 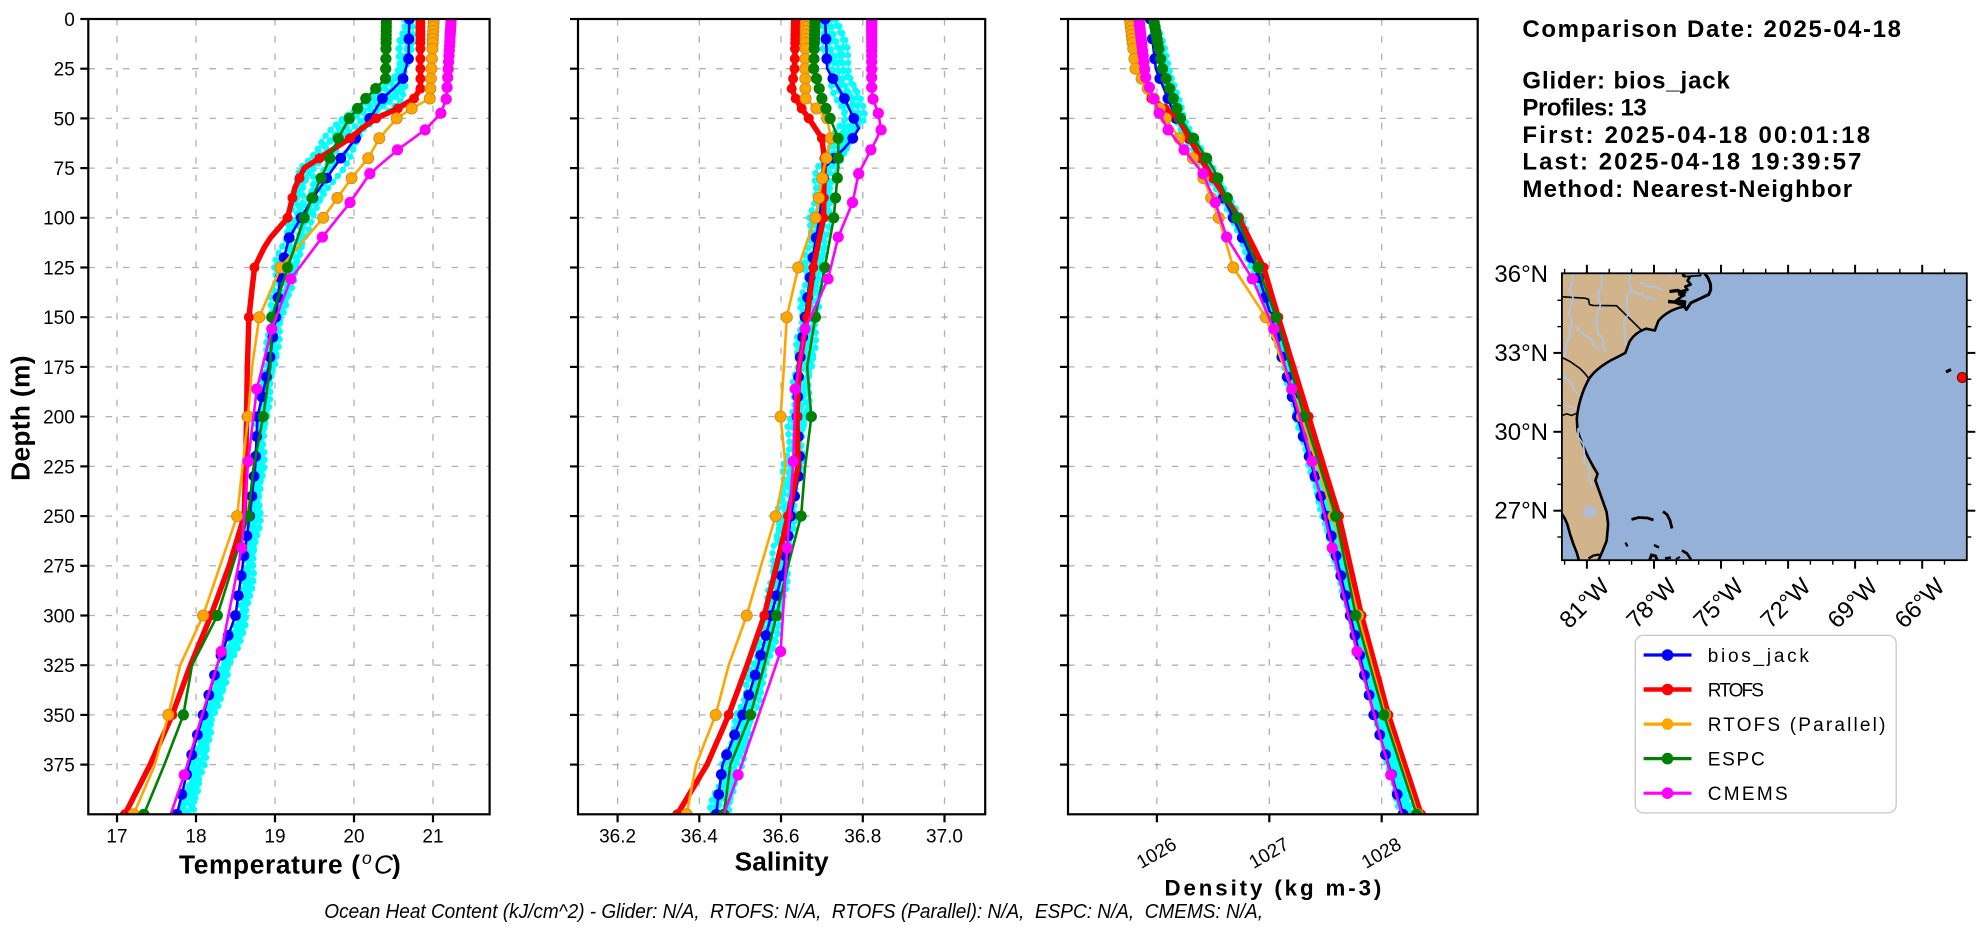 I want to click on svg-text: 125, so click(x=59, y=268).